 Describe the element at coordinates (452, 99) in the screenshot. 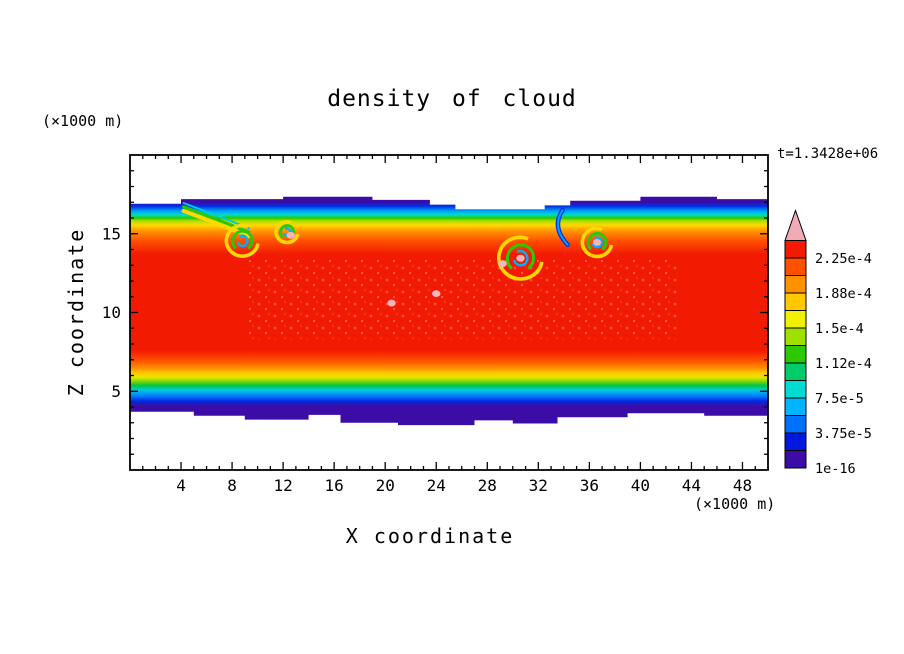

I see `chart-title: density of cloud` at that location.